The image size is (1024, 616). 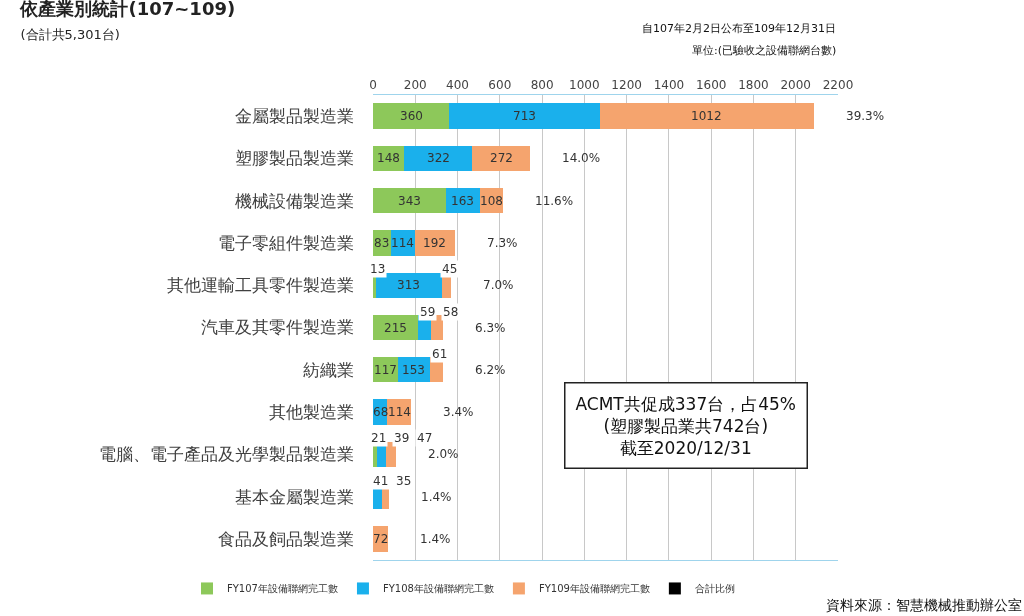 I want to click on y-tick-label: 金屬製品製造業, so click(x=294, y=116).